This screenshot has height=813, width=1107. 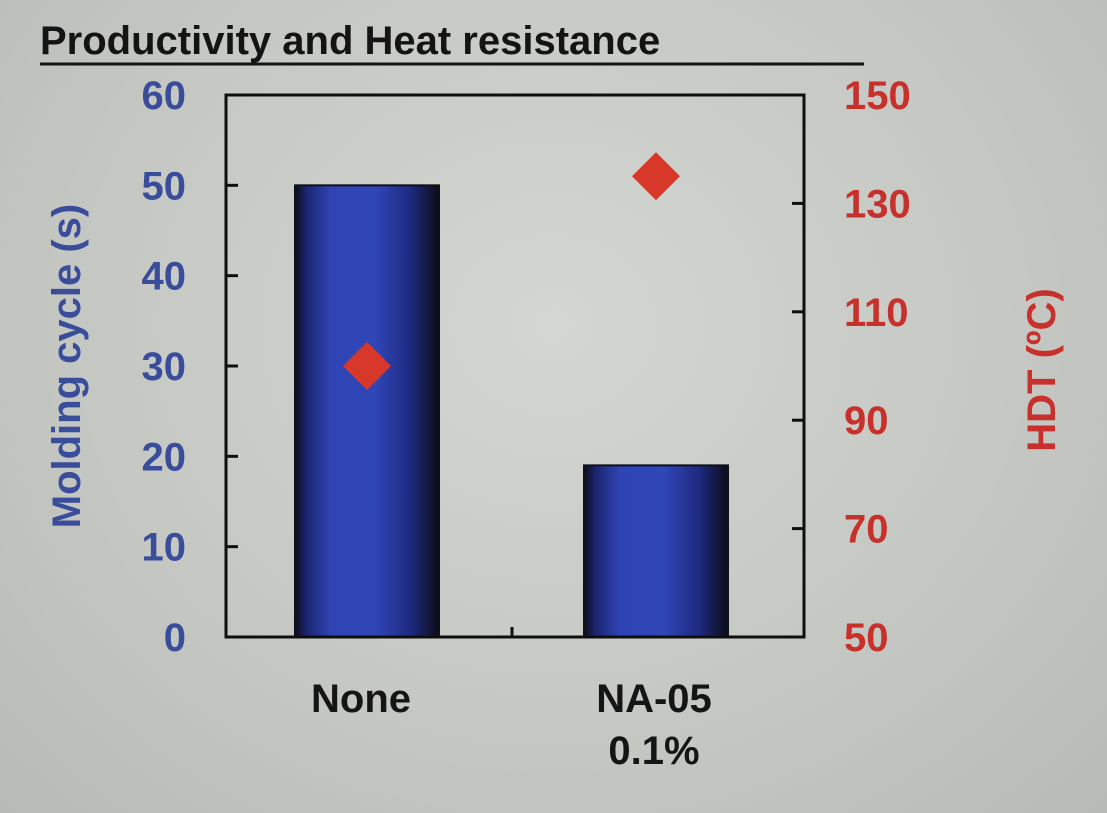 What do you see at coordinates (654, 699) in the screenshot?
I see `category-label-1-0: NA-05` at bounding box center [654, 699].